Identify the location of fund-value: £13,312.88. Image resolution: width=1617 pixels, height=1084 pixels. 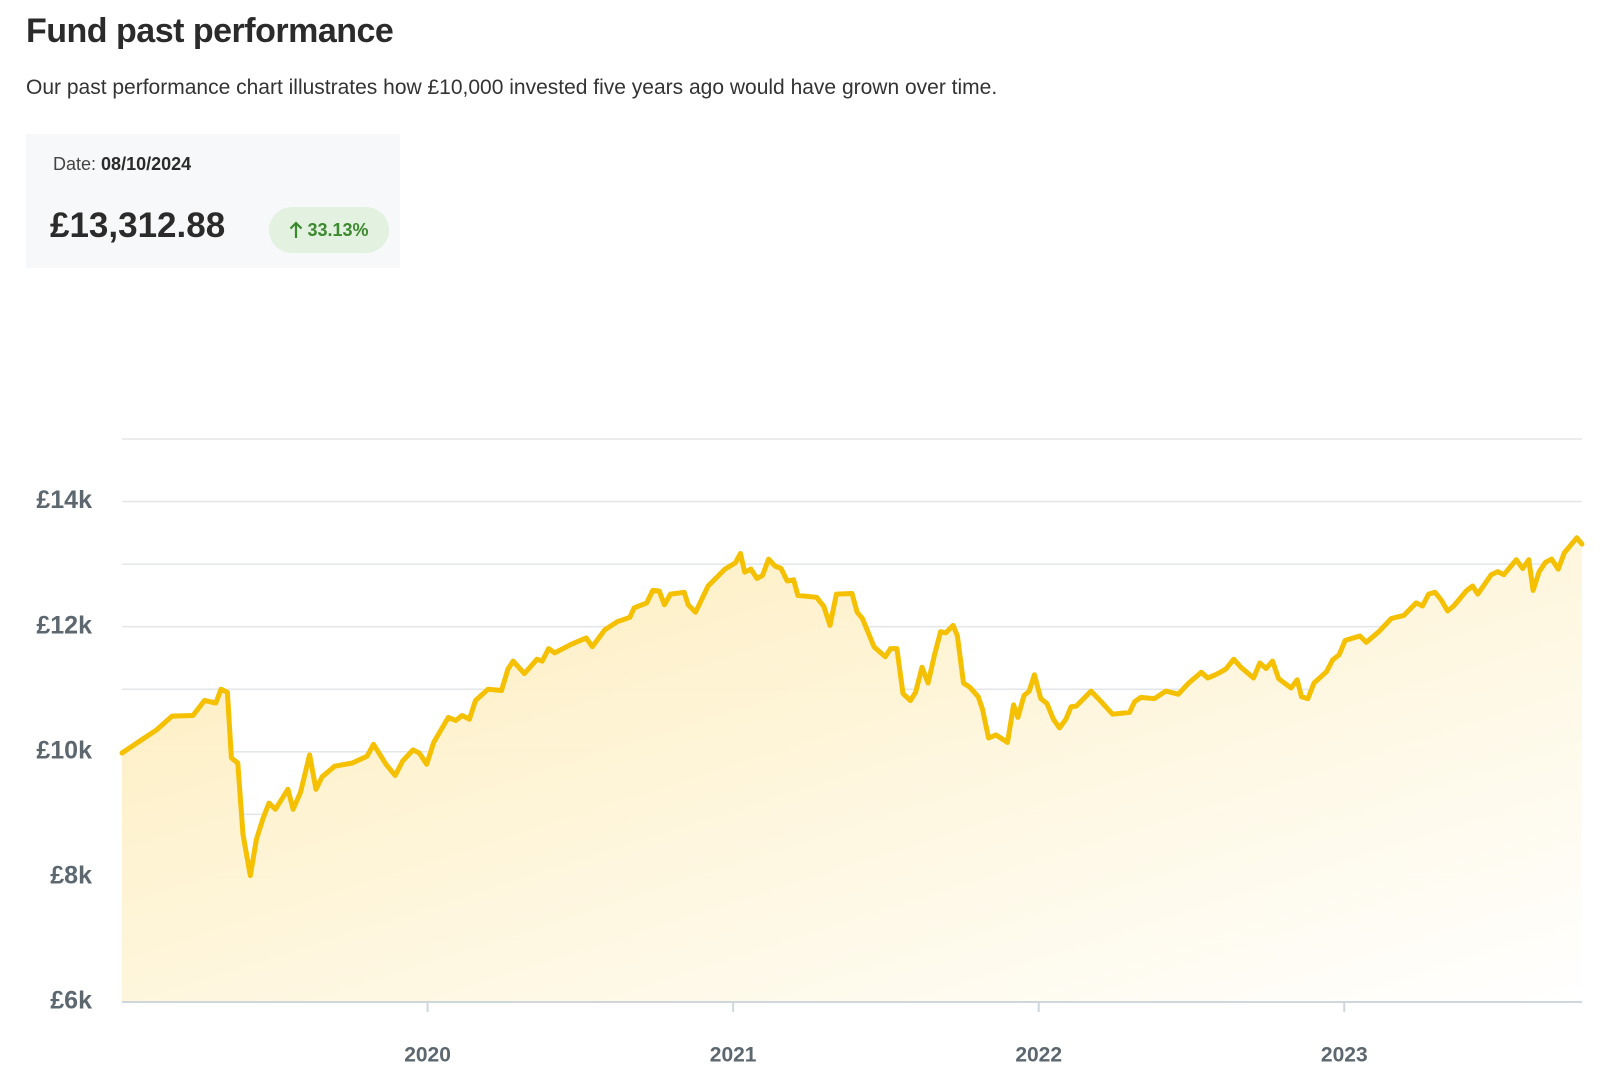
(138, 225).